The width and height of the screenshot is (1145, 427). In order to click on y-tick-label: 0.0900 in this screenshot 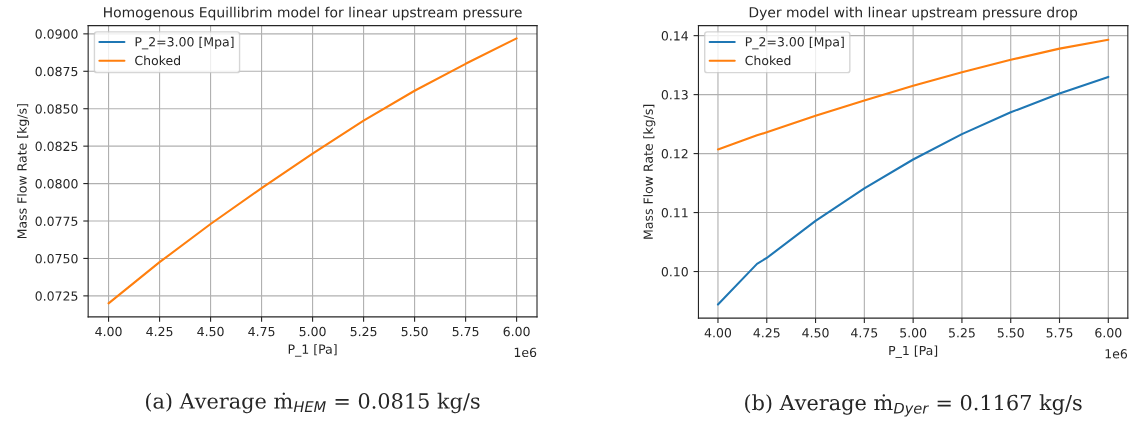, I will do `click(56, 34)`.